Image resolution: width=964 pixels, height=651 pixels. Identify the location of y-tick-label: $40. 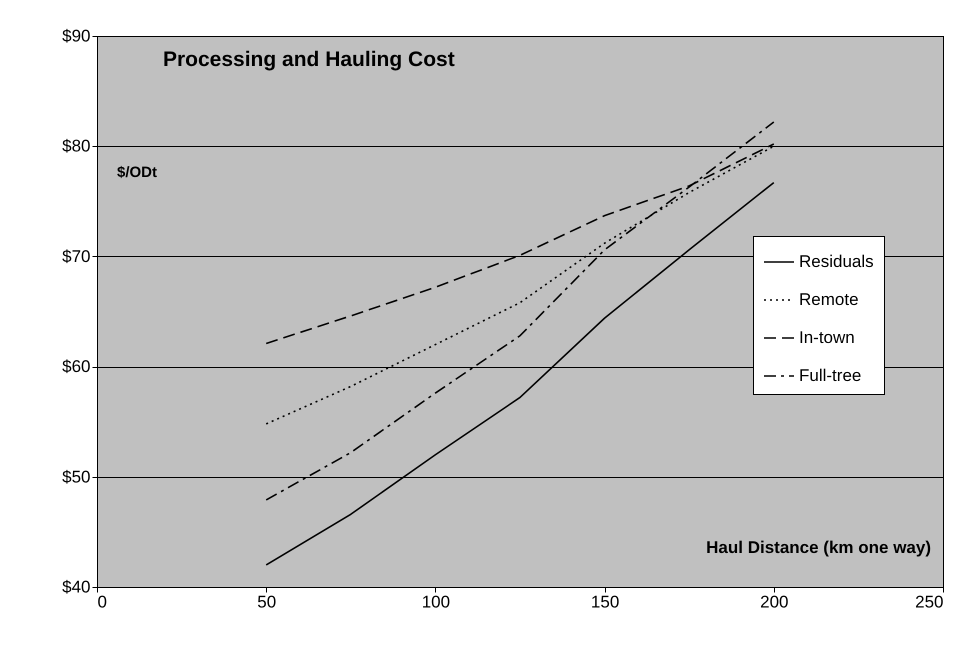
(76, 587).